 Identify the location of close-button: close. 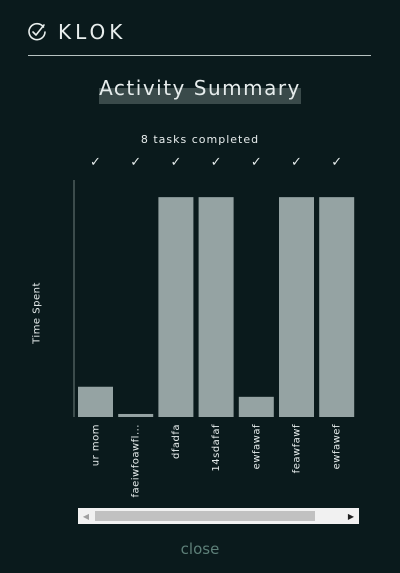
(200, 549).